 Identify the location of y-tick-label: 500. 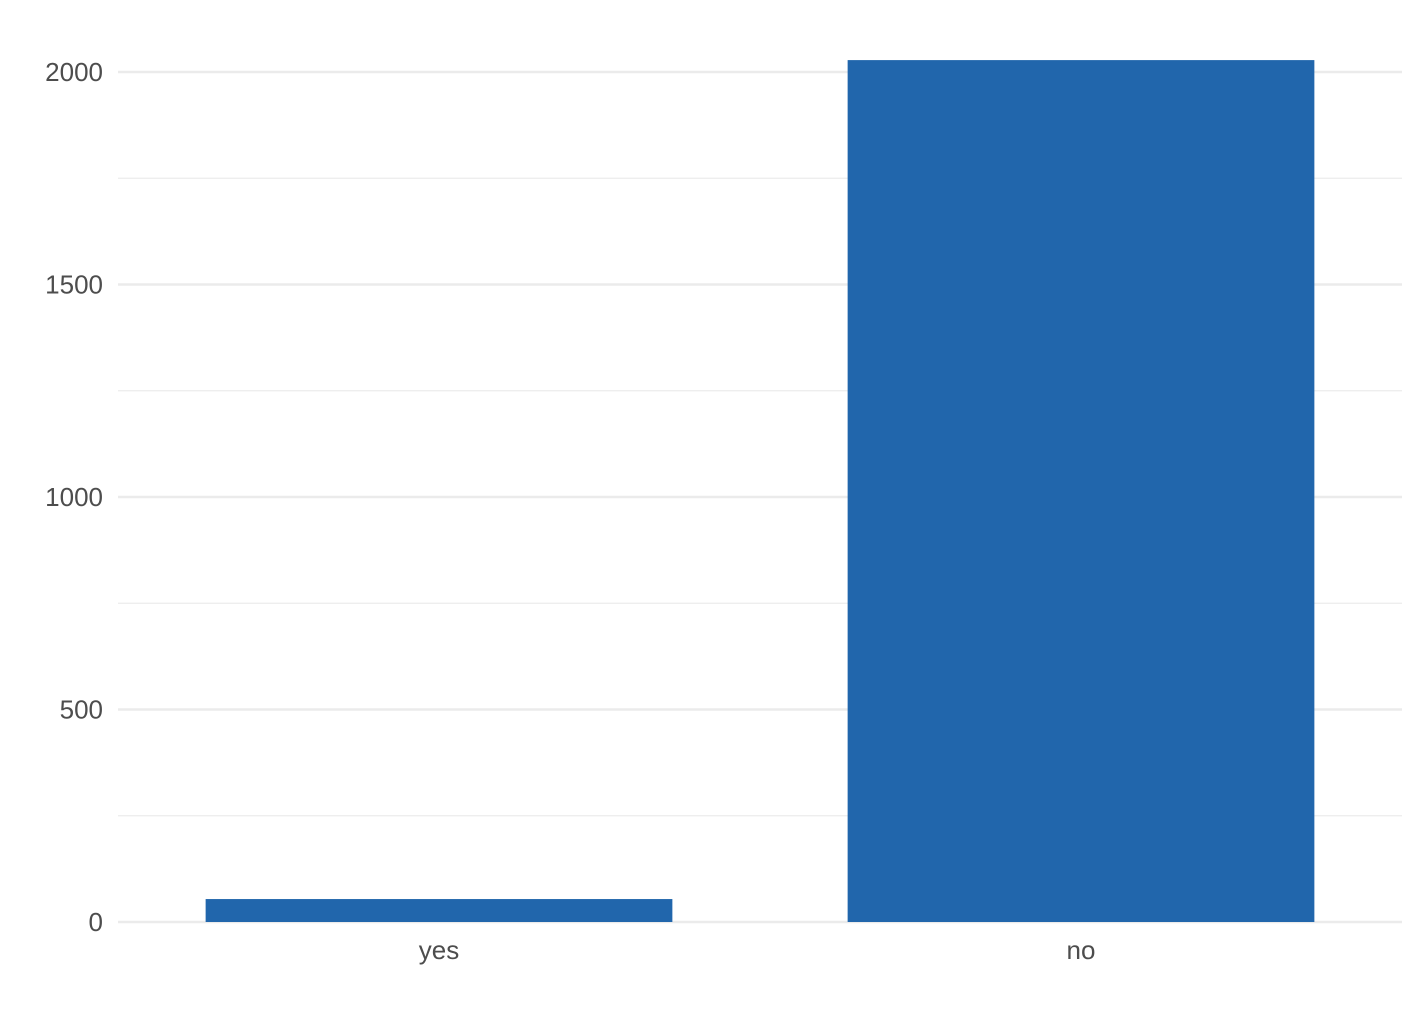
(81, 710).